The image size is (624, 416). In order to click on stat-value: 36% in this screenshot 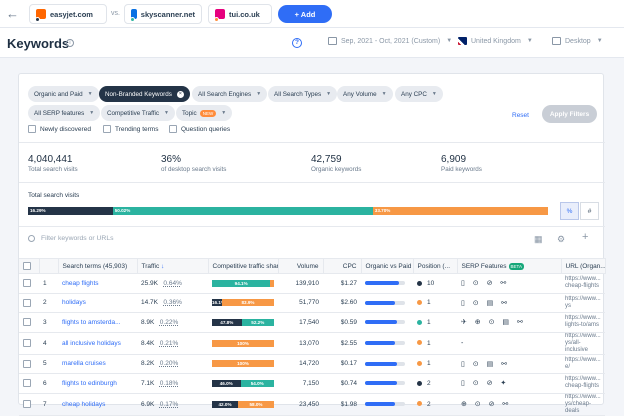, I will do `click(171, 159)`.